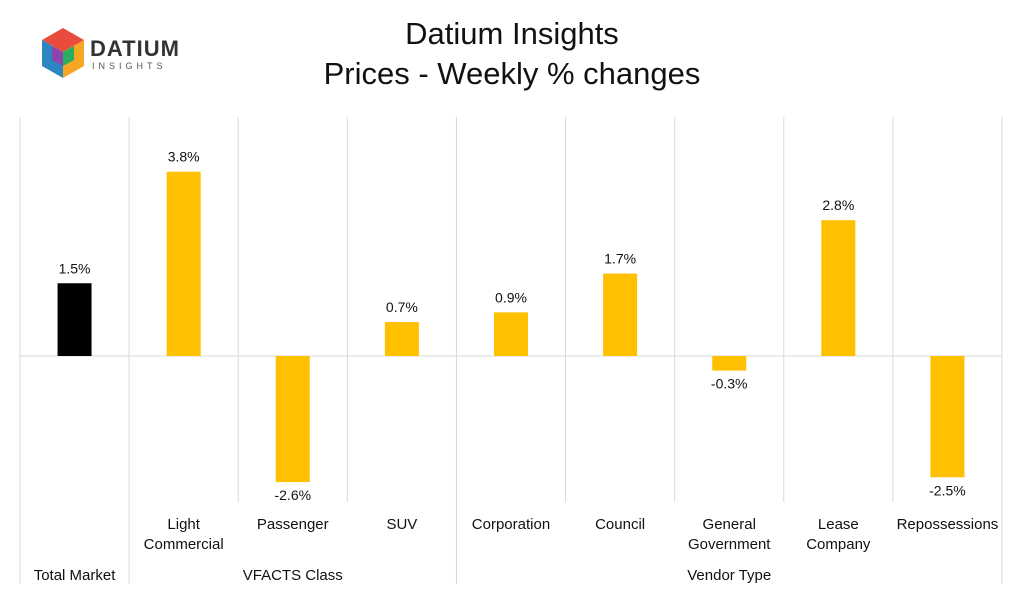 The height and width of the screenshot is (594, 1024). What do you see at coordinates (838, 524) in the screenshot?
I see `category-label: Lease` at bounding box center [838, 524].